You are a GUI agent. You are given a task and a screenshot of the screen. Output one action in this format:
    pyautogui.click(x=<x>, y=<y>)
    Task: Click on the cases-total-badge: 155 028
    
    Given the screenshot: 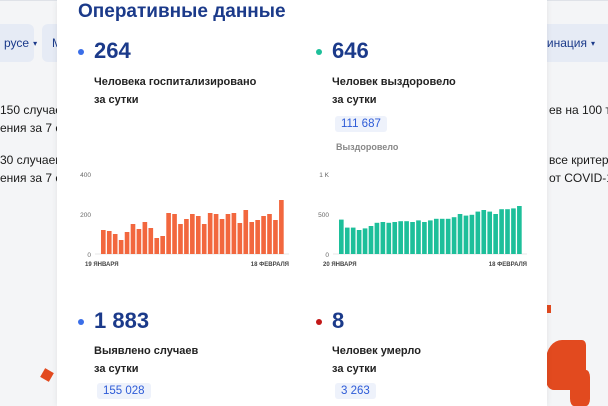 What is the action you would take?
    pyautogui.click(x=124, y=391)
    